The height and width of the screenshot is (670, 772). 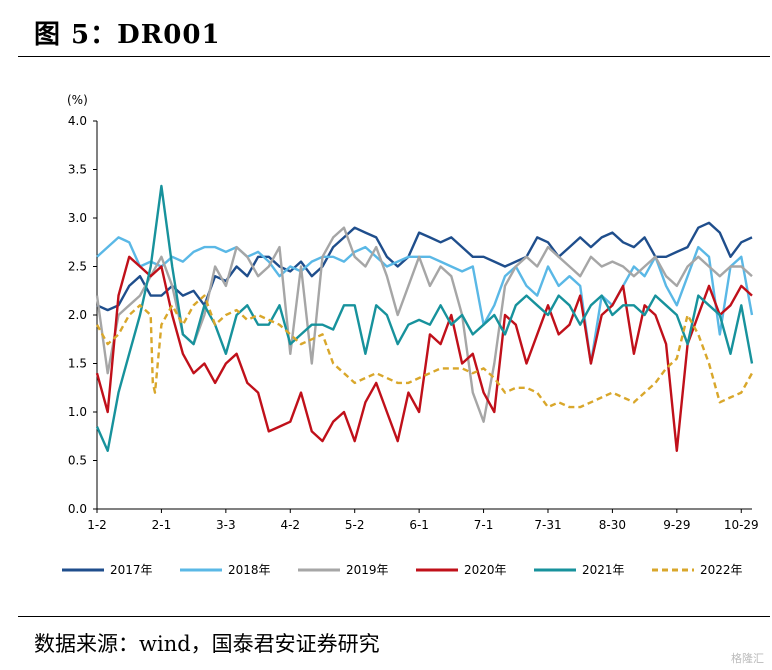 What do you see at coordinates (402, 570) in the screenshot?
I see `chart-legend: 2017年 2018年 2019年 2020年 2021年 2022年` at bounding box center [402, 570].